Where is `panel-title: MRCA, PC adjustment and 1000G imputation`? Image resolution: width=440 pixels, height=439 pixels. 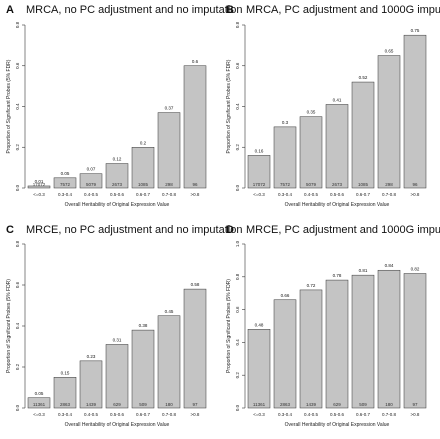
panel-title: MRCA, PC adjustment and 1000G imputation is located at coordinates (343, 10).